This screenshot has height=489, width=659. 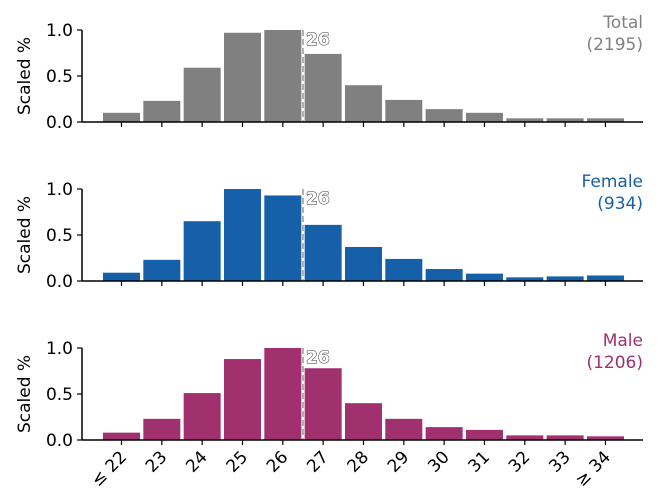 I want to click on x-tick-label: 25, so click(x=237, y=461).